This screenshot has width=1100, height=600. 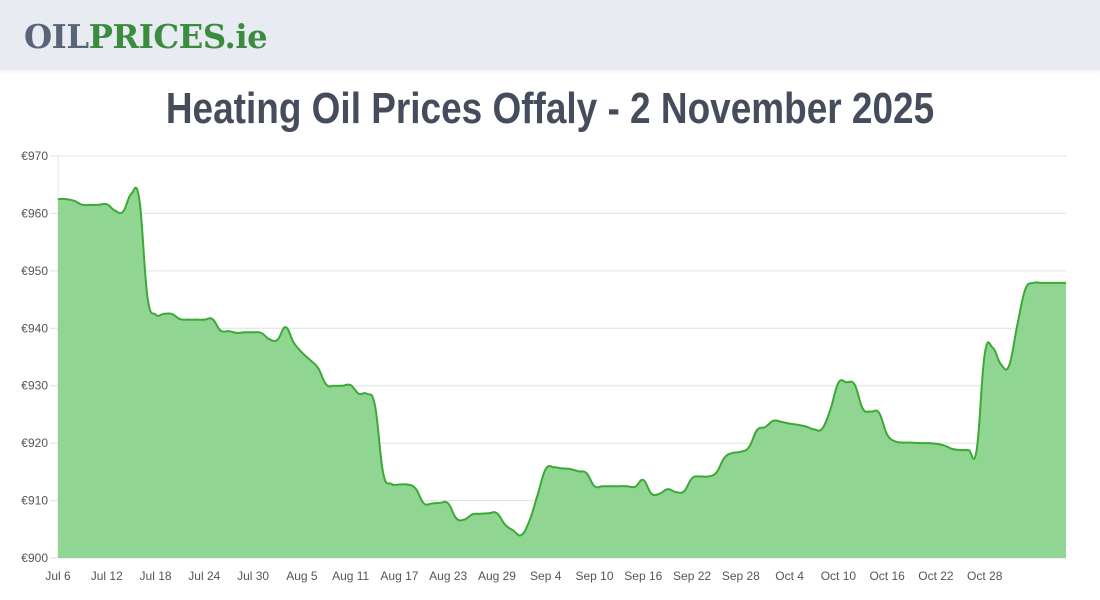 What do you see at coordinates (350, 576) in the screenshot?
I see `x-tick-label: Aug 11` at bounding box center [350, 576].